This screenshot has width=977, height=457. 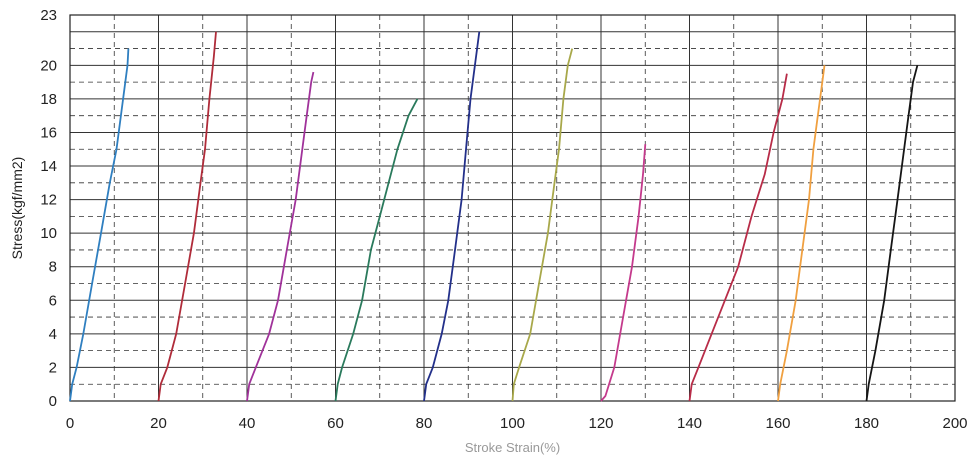 What do you see at coordinates (777, 423) in the screenshot?
I see `x-tick-label: 160` at bounding box center [777, 423].